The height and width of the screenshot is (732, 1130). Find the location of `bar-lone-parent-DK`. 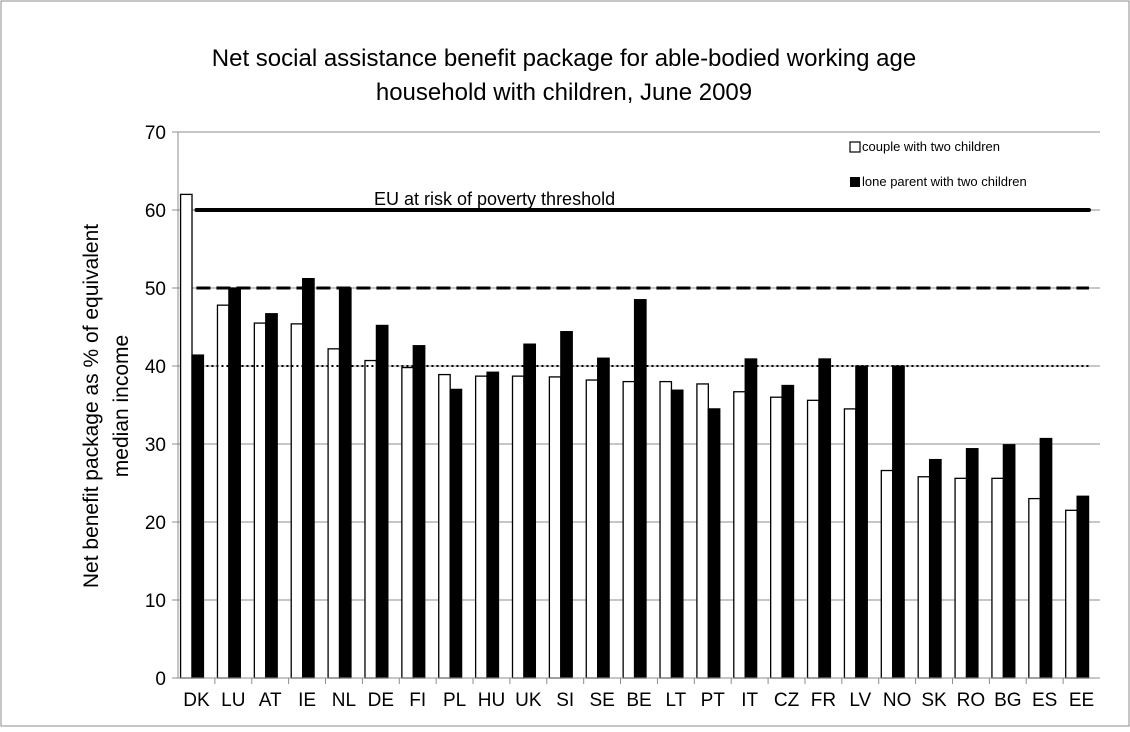

bar-lone-parent-DK is located at coordinates (198, 516).